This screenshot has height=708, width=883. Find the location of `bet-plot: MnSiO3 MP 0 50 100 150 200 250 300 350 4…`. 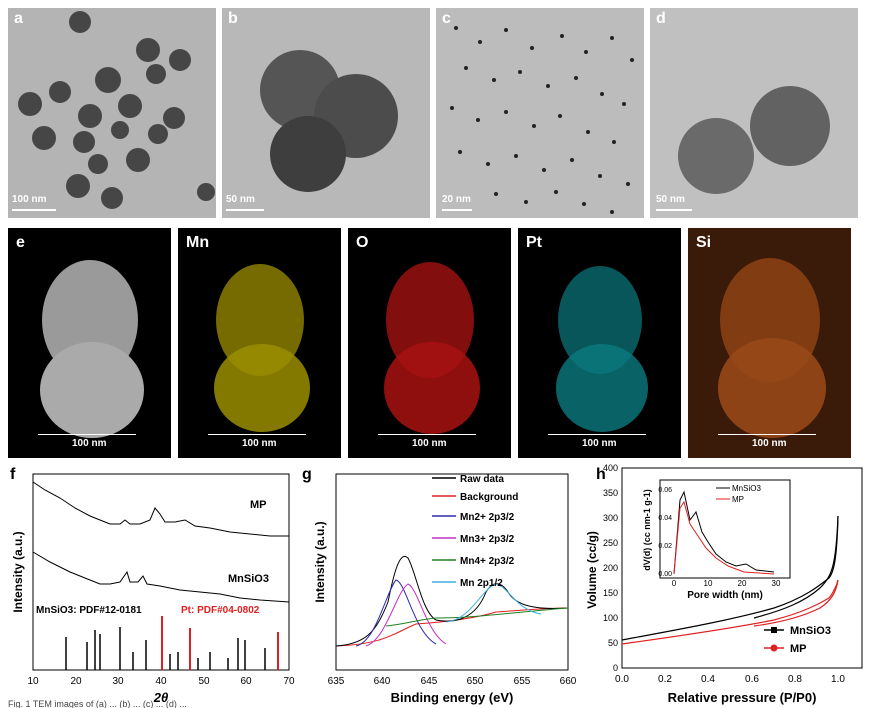

bet-plot: MnSiO3 MP 0 50 100 150 200 250 300 350 4… is located at coordinates (724, 584).